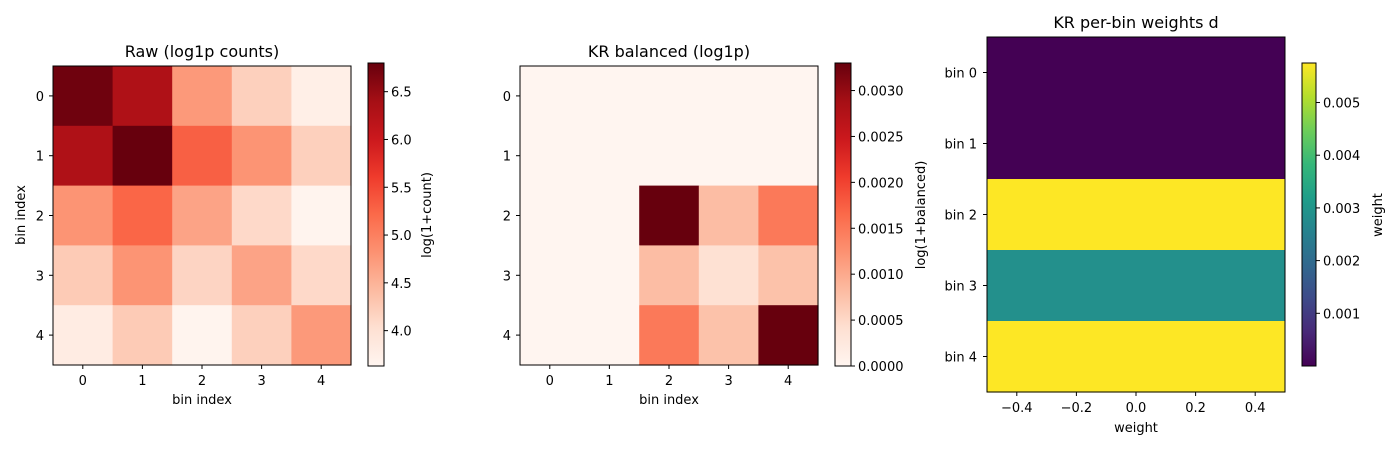 This screenshot has height=450, width=1400. I want to click on colorbar-tick-label: 6.5, so click(401, 93).